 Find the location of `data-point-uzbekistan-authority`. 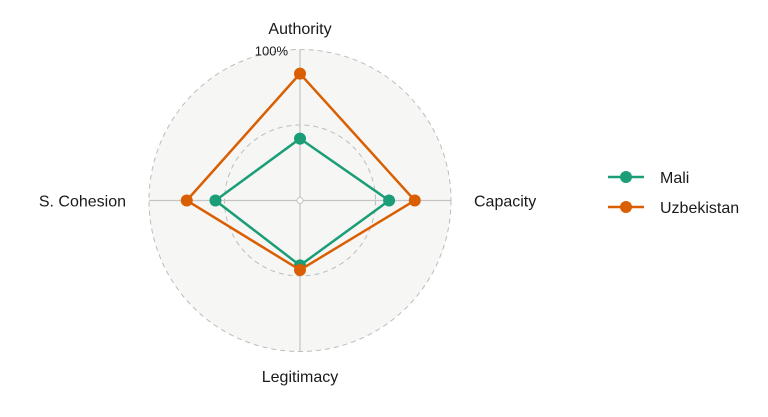

data-point-uzbekistan-authority is located at coordinates (300, 73).